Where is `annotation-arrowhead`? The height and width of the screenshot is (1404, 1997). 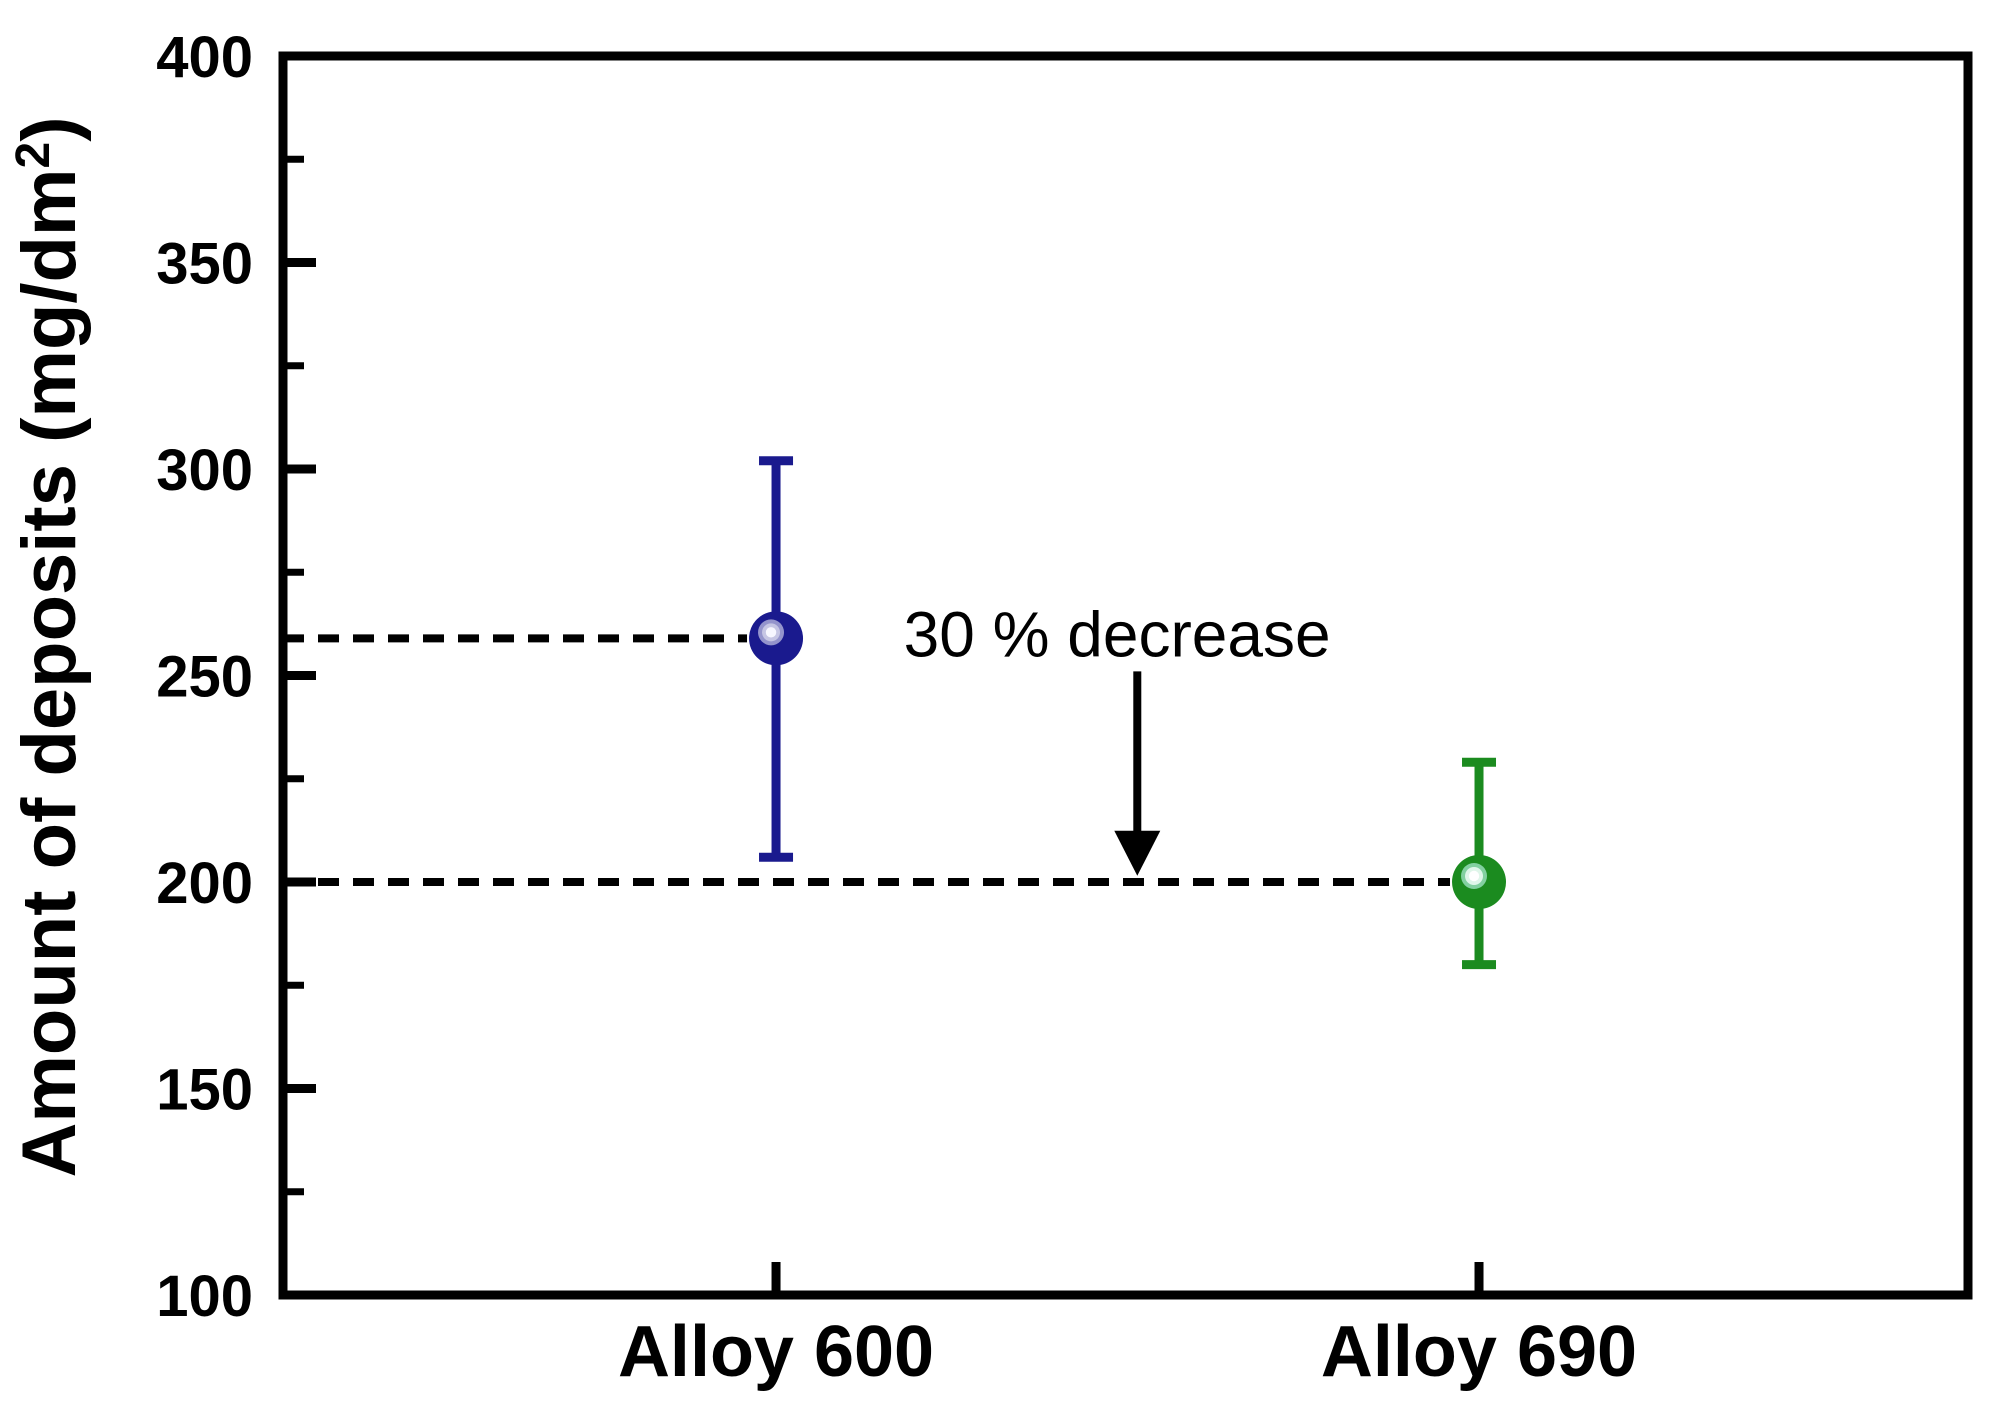
annotation-arrowhead is located at coordinates (1137, 853).